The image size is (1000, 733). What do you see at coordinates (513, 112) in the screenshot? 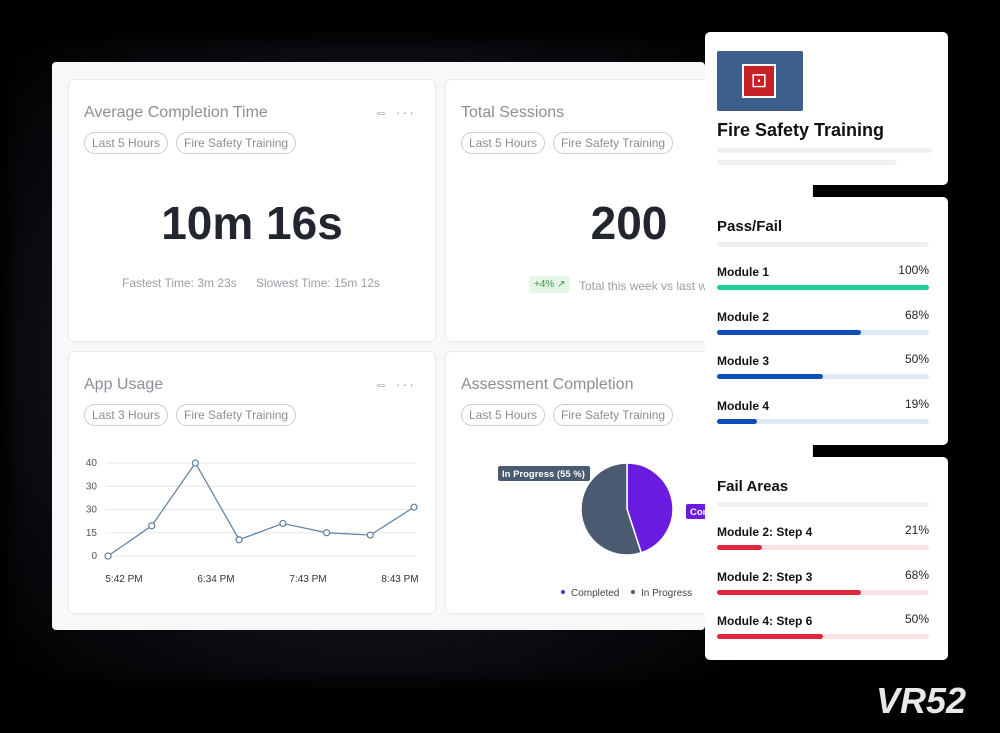
I see `card-title: Total Sessions` at bounding box center [513, 112].